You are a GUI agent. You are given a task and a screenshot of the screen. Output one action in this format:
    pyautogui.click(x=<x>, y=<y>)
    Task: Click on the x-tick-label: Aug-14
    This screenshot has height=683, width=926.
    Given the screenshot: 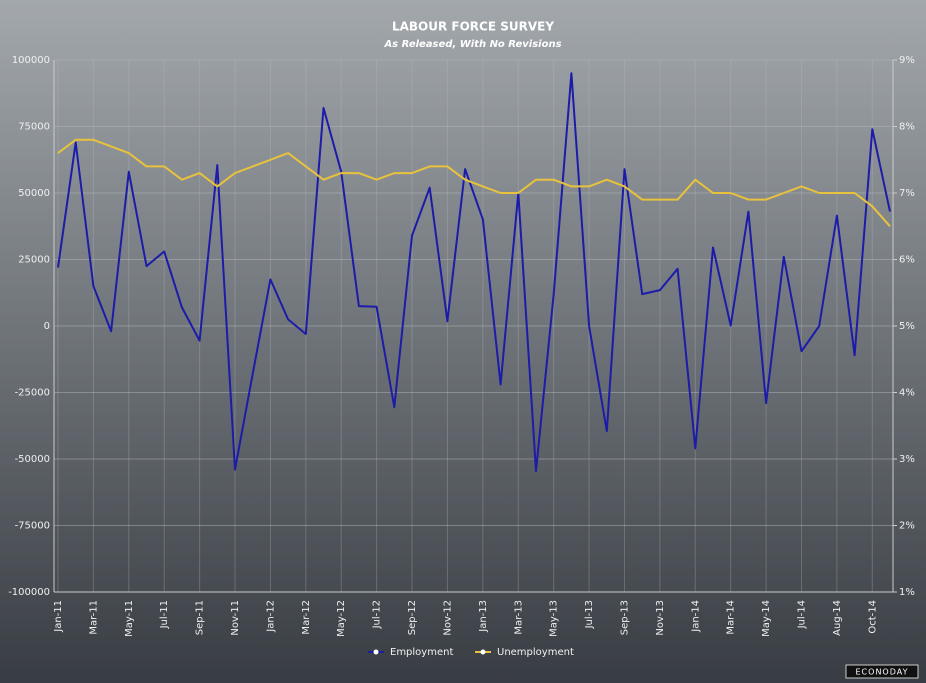 What is the action you would take?
    pyautogui.click(x=837, y=618)
    